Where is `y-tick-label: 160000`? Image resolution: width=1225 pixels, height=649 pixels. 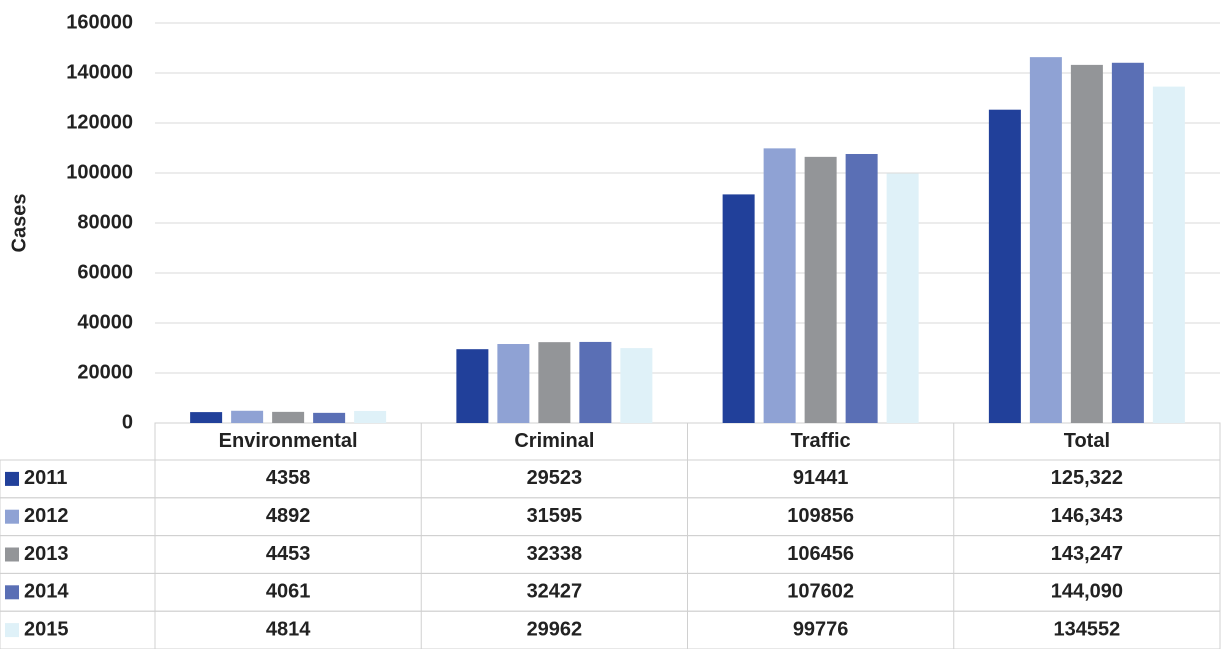
y-tick-label: 160000 is located at coordinates (99, 22).